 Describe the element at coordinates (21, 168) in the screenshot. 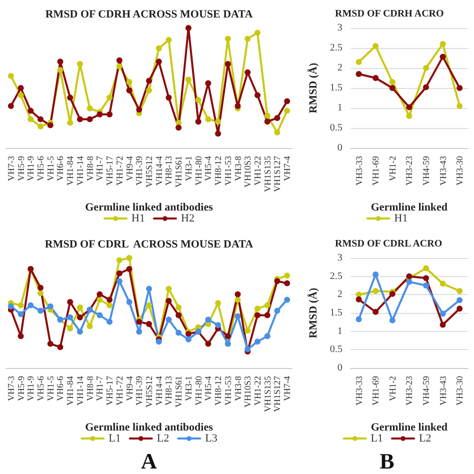

I see `x-tick-label: VH5-9` at that location.